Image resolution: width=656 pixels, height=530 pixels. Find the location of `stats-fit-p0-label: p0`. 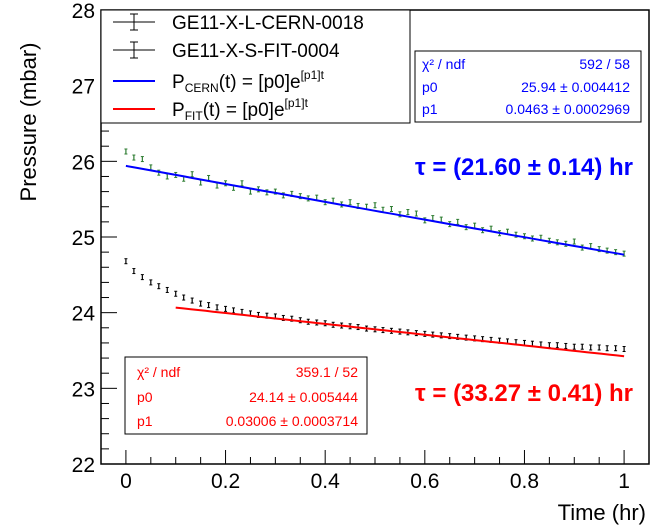

stats-fit-p0-label: p0 is located at coordinates (145, 397).